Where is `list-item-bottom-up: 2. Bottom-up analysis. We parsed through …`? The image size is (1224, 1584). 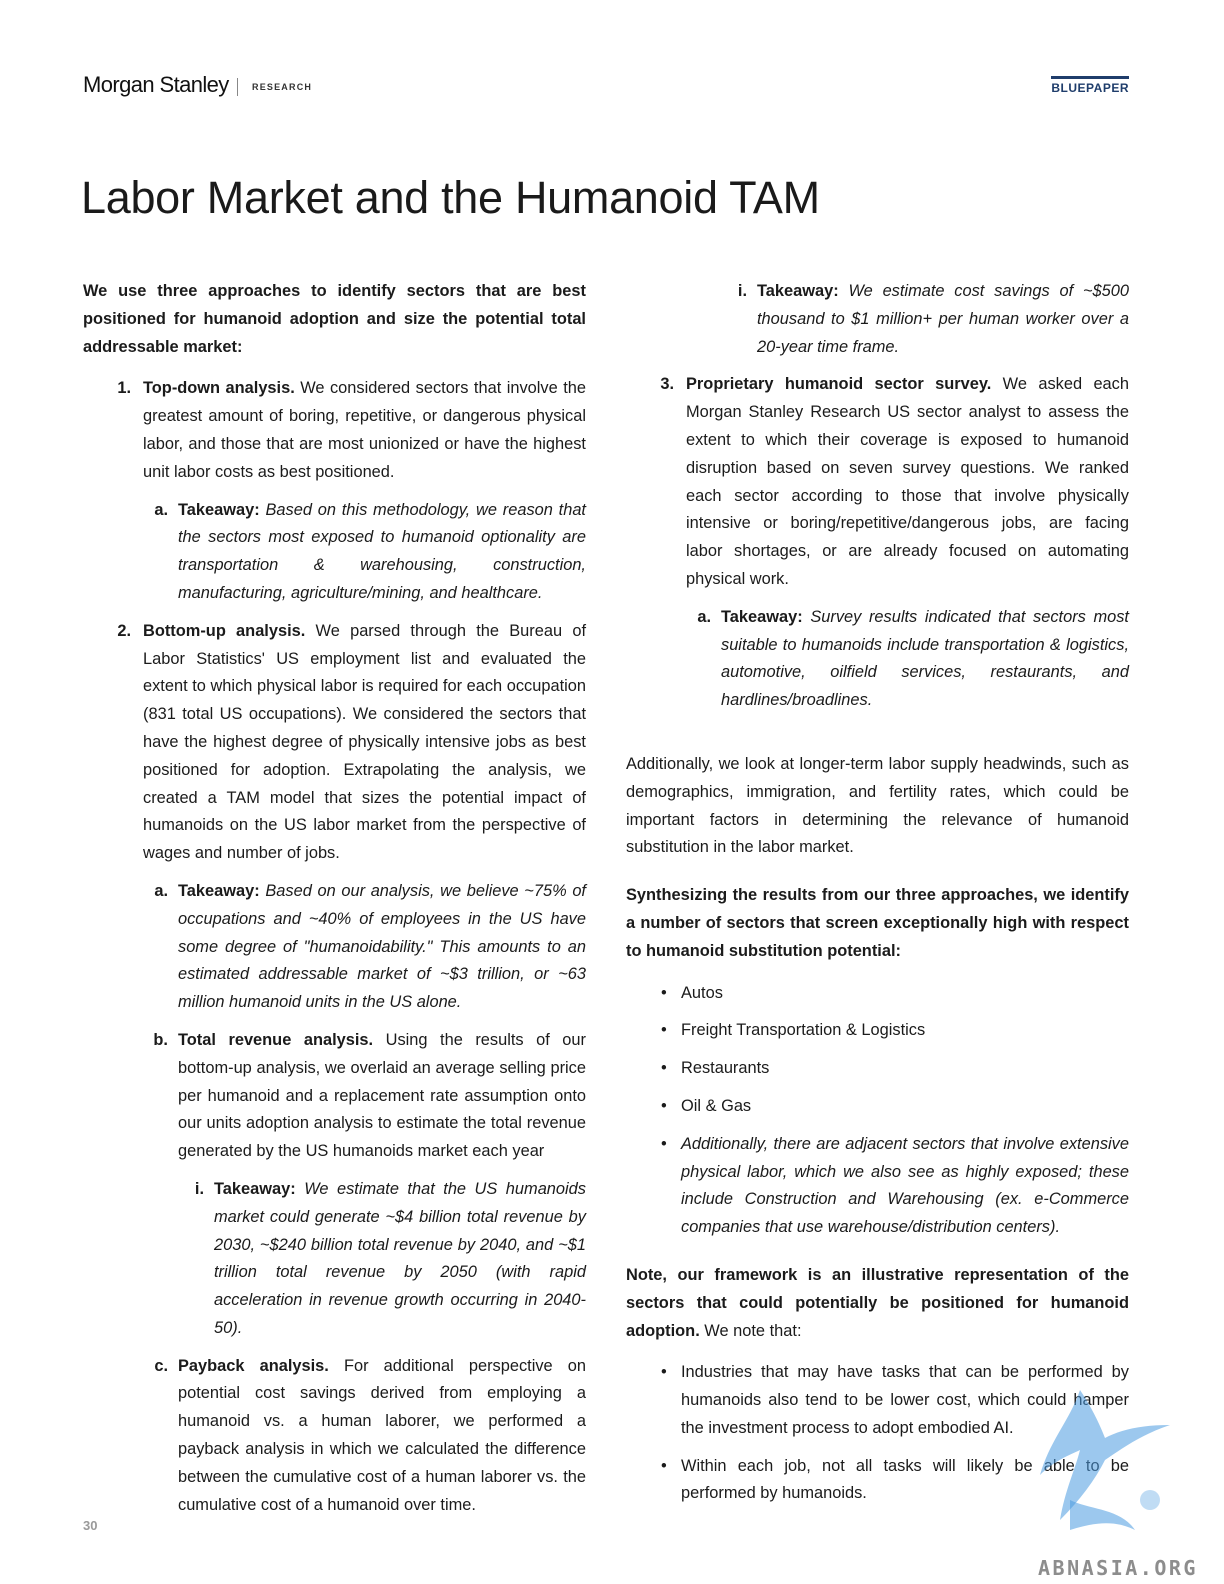
list-item-bottom-up: 2. Bottom-up analysis. We parsed through … is located at coordinates (351, 743).